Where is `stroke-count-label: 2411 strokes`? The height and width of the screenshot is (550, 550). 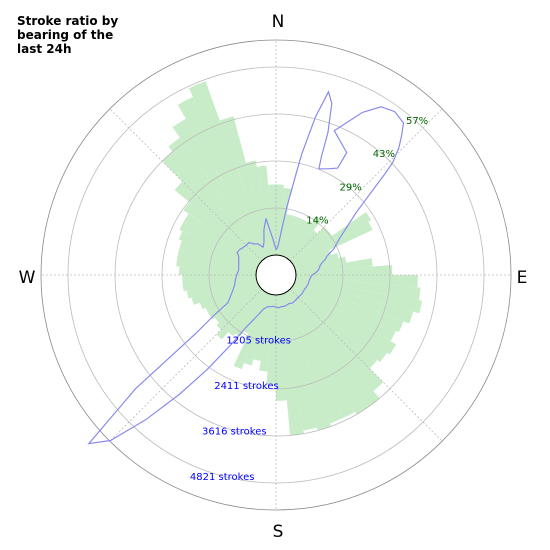
stroke-count-label: 2411 strokes is located at coordinates (246, 386).